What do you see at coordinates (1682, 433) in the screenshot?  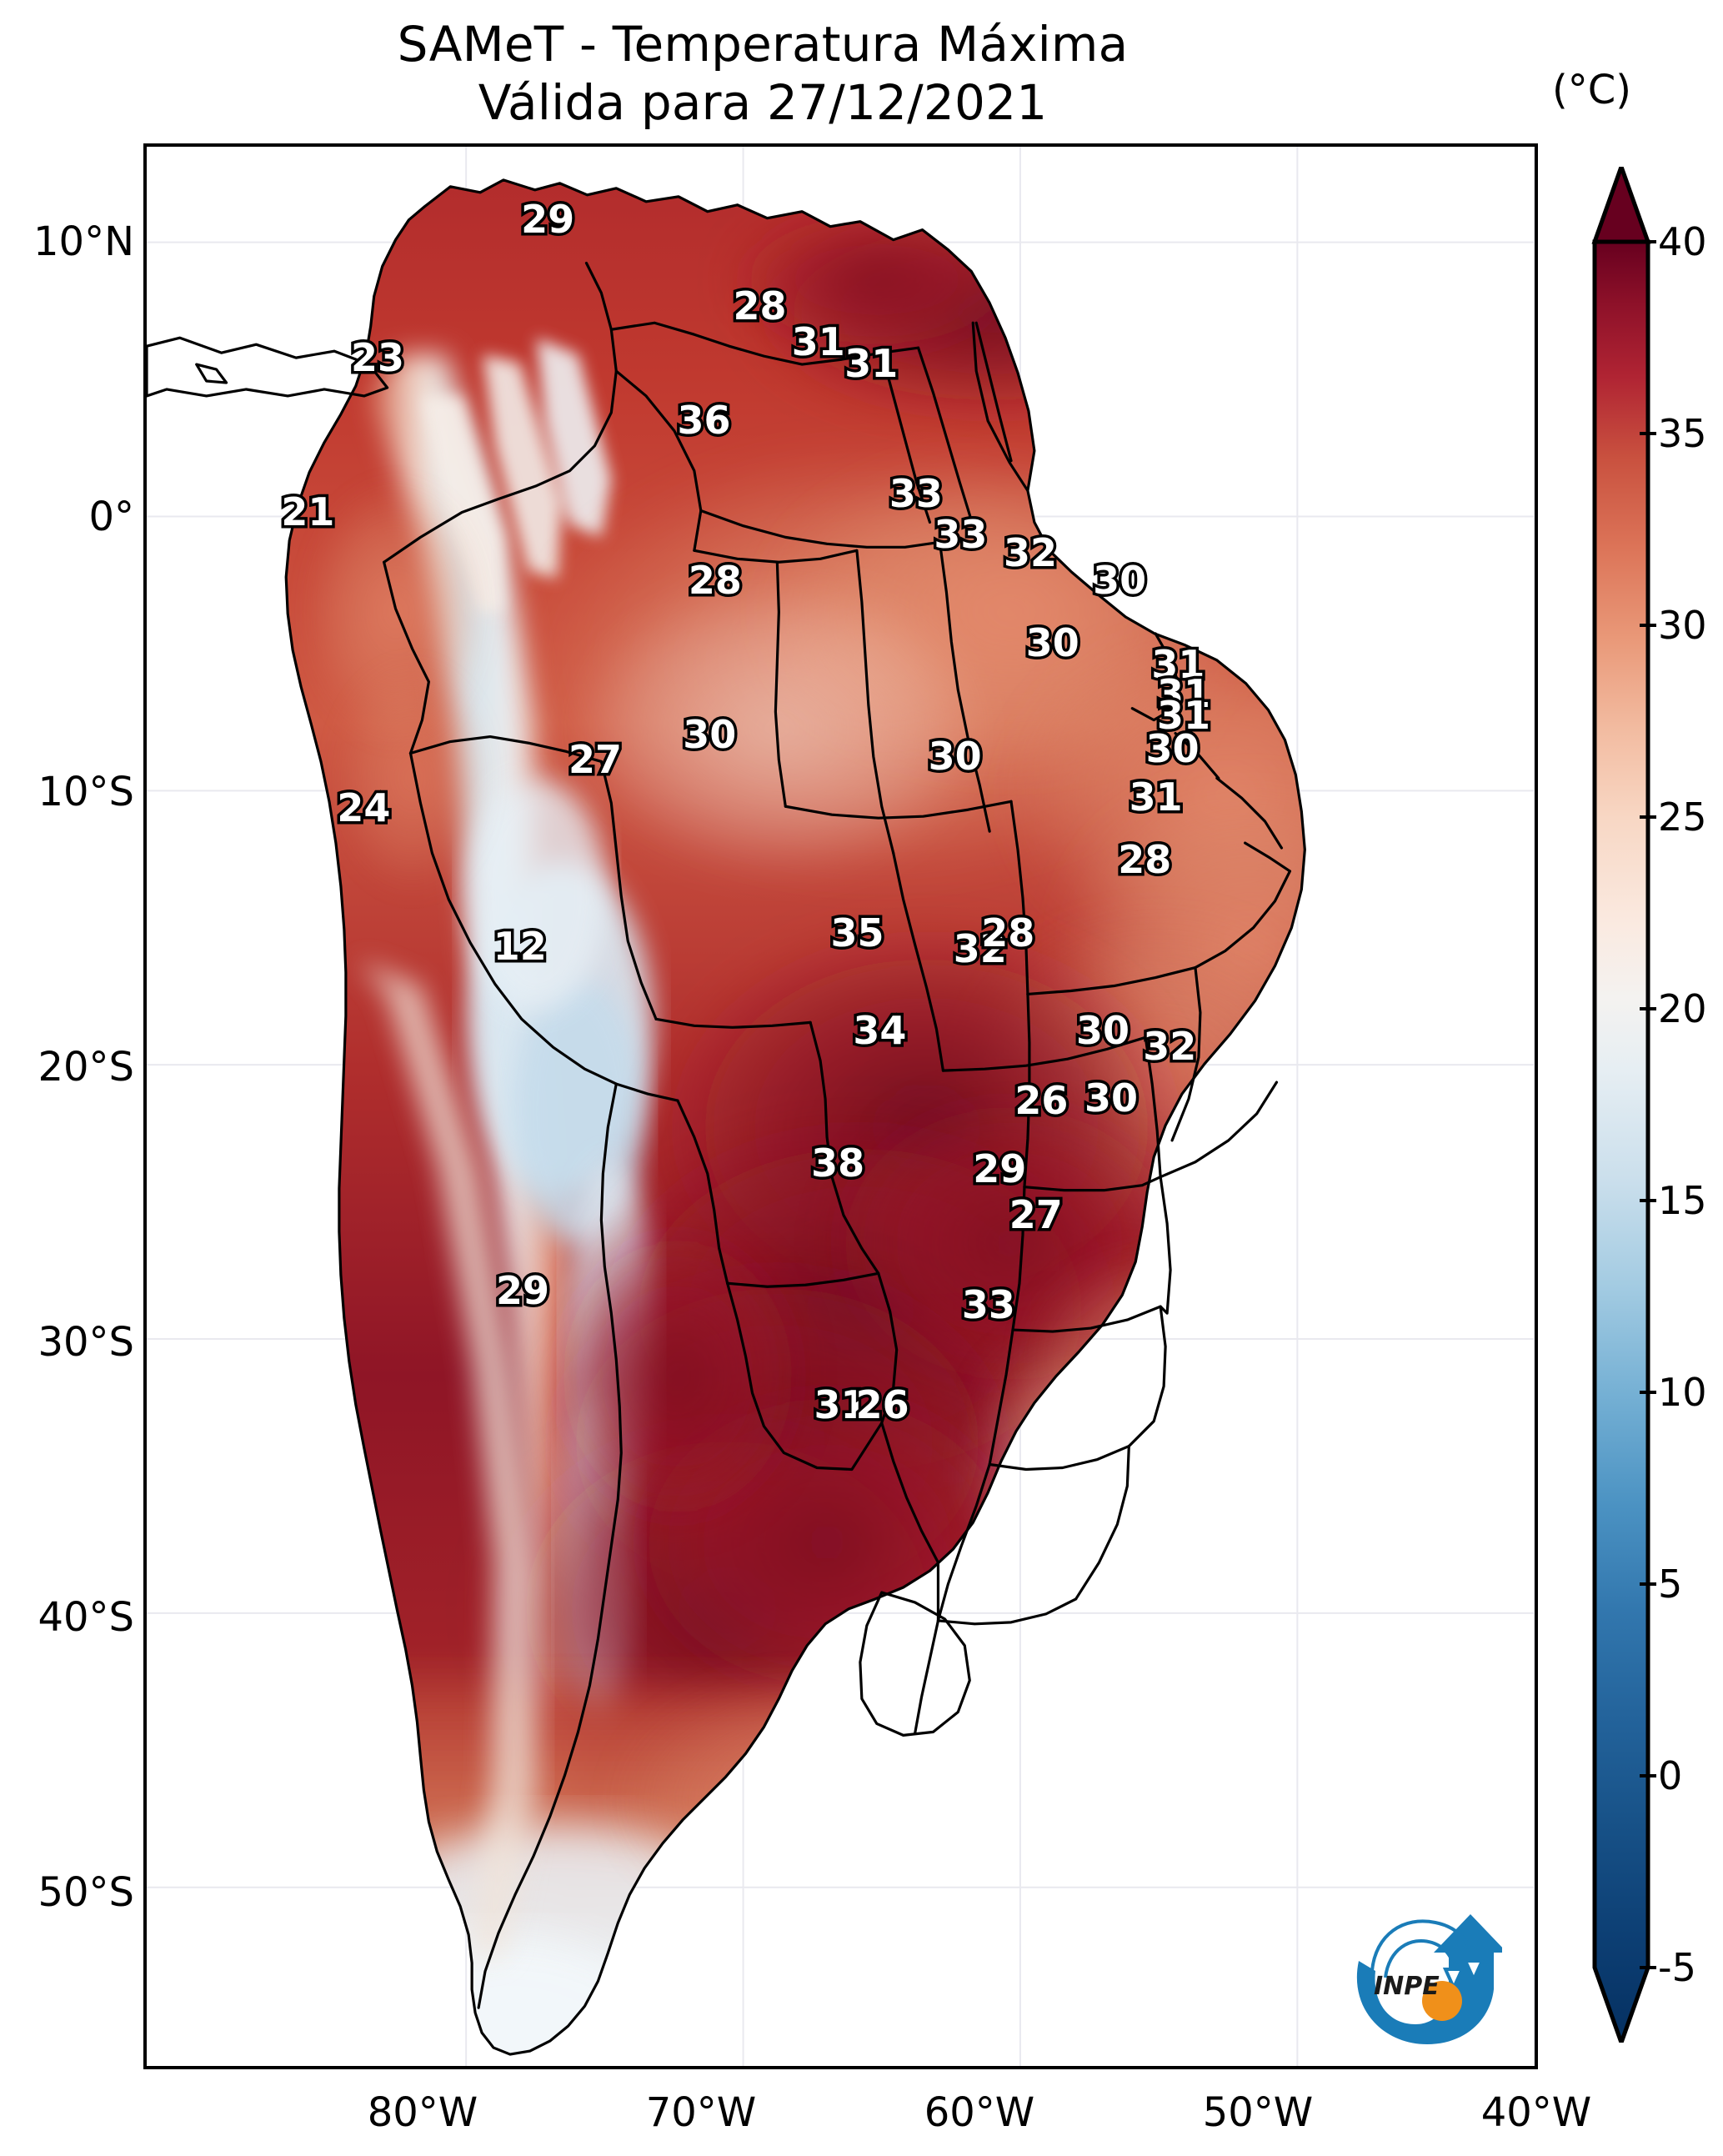 I see `colorbar-tick-35: 35` at bounding box center [1682, 433].